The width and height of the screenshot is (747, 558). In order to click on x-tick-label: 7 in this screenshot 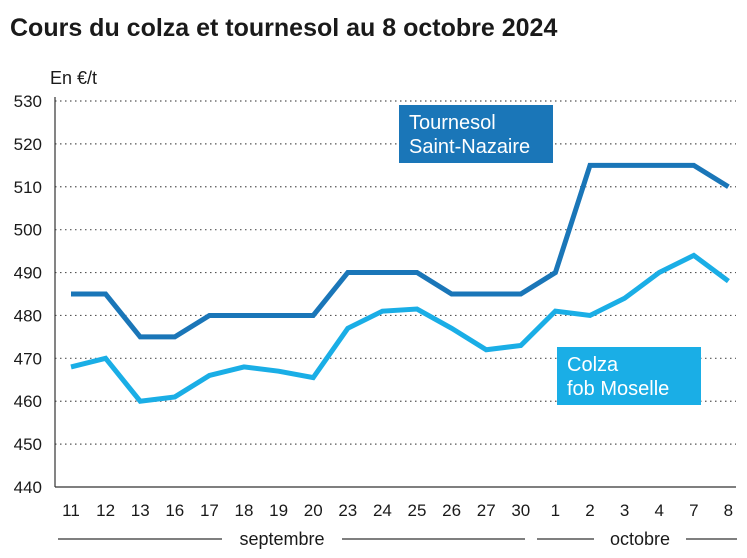, I will do `click(693, 510)`.